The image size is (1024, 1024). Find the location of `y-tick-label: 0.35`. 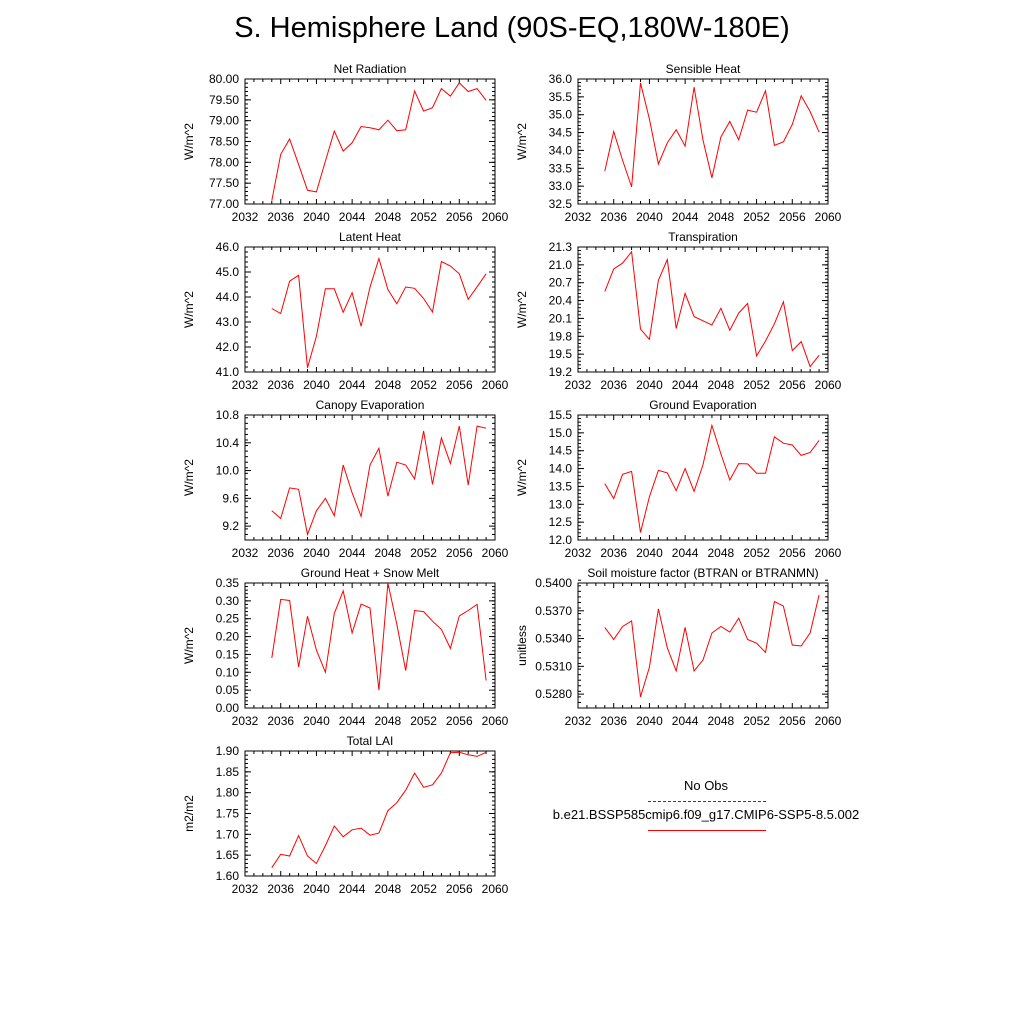

y-tick-label: 0.35 is located at coordinates (228, 583).